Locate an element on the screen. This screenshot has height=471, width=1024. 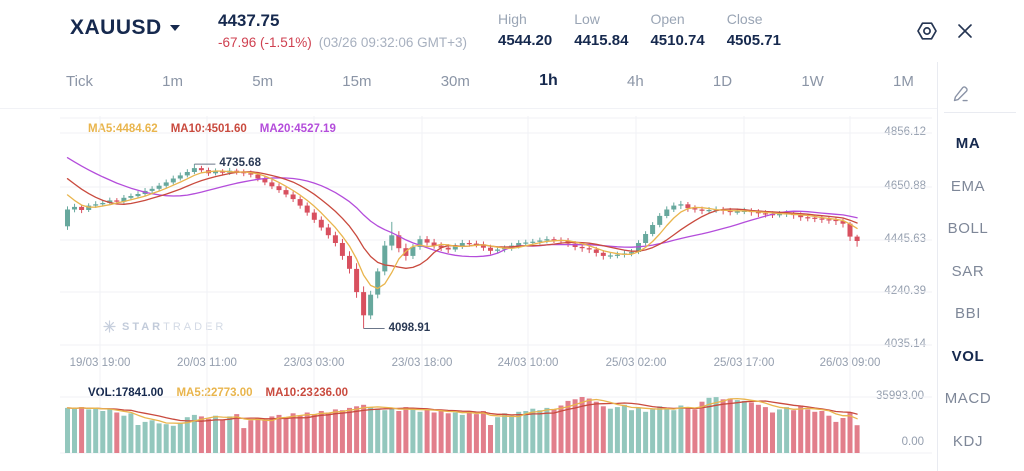
timeframe-tab-tick: Tick is located at coordinates (79, 81).